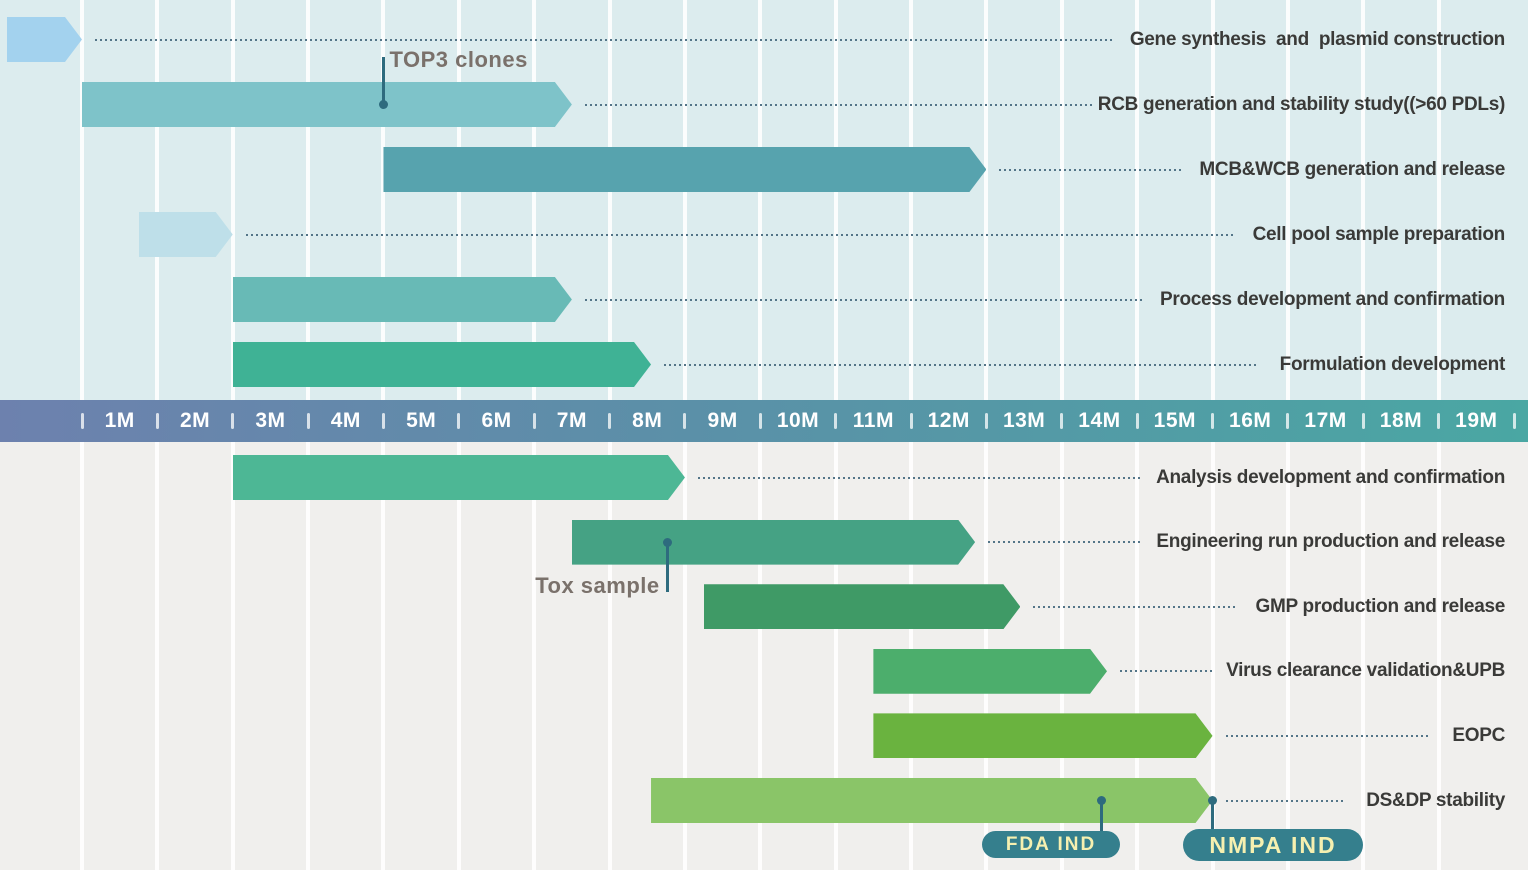  What do you see at coordinates (119, 420) in the screenshot?
I see `axis-month-label: 1M` at bounding box center [119, 420].